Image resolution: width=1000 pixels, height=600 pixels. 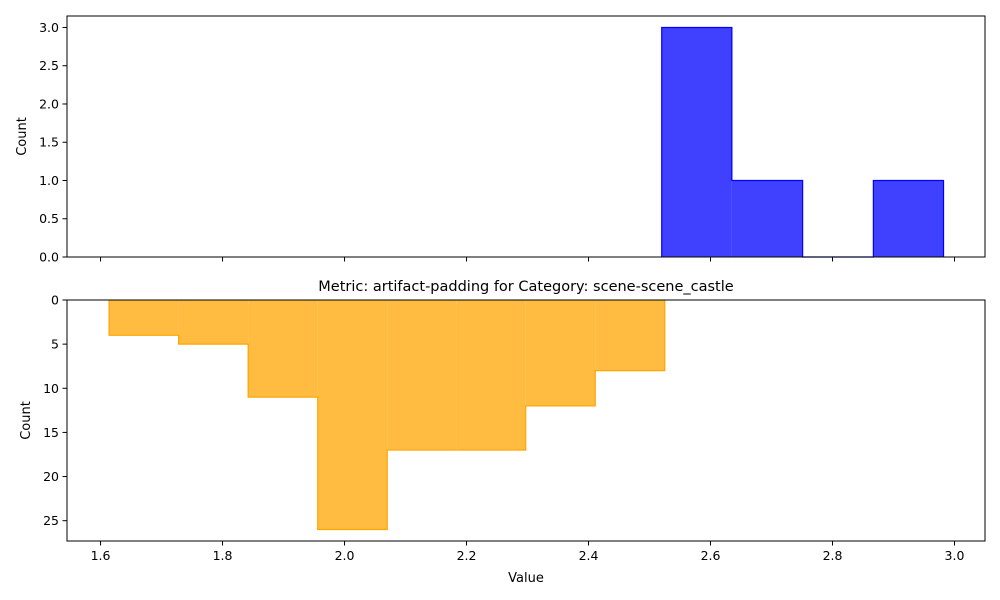 I want to click on top-ytick-label: 0.5, so click(x=49, y=218).